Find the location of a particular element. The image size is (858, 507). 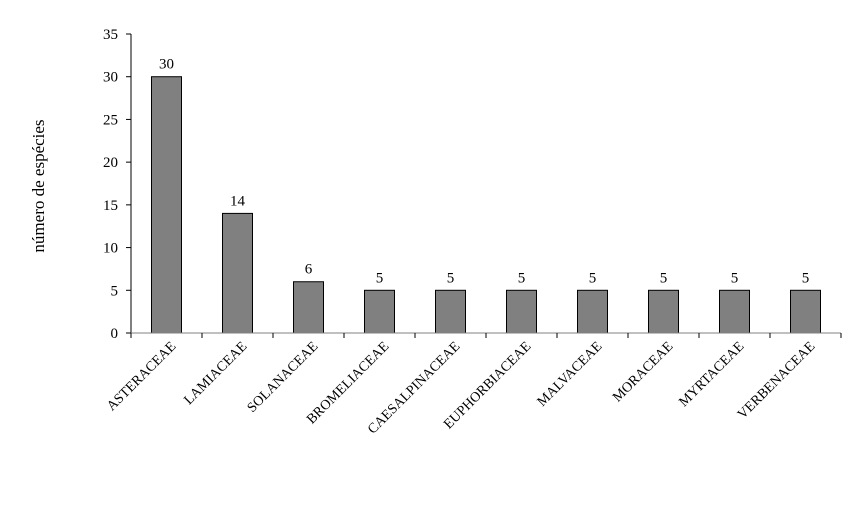

y-axis: 0 5 10 15 20 25 30 35 is located at coordinates (117, 184).